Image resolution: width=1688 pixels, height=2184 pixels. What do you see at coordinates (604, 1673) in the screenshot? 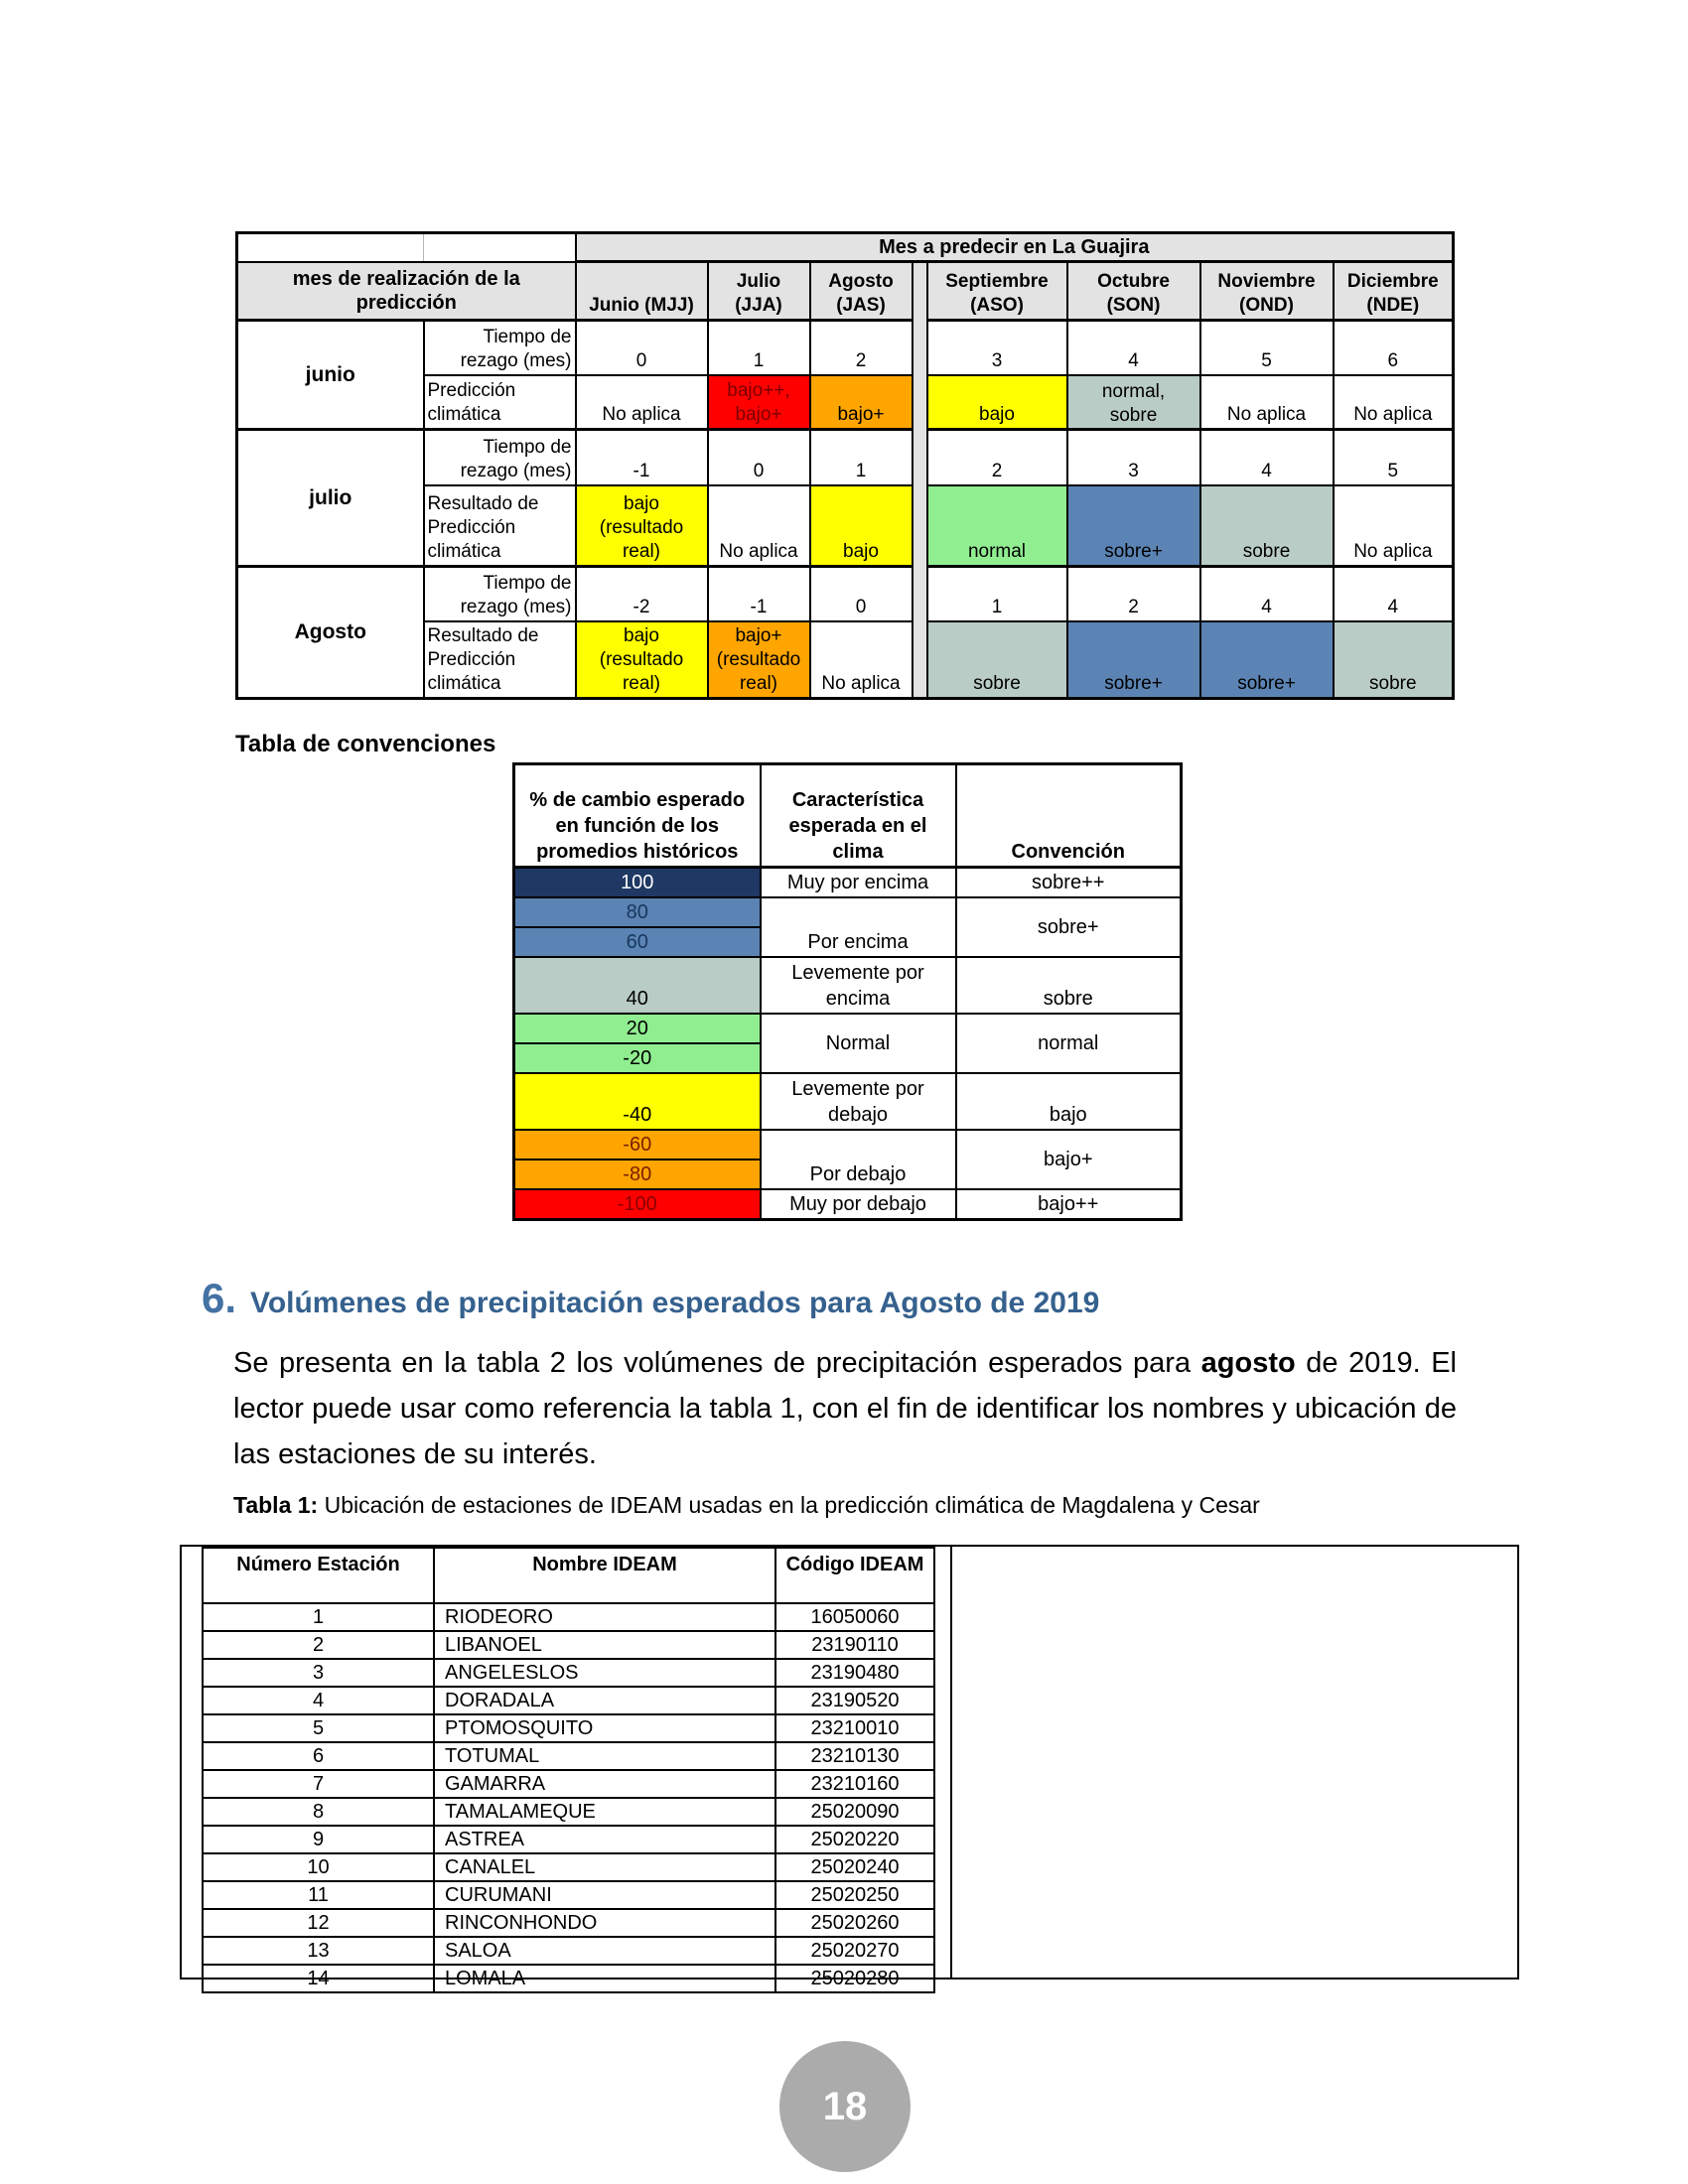
I see `station-name-cell: ANGELESLOS` at bounding box center [604, 1673].